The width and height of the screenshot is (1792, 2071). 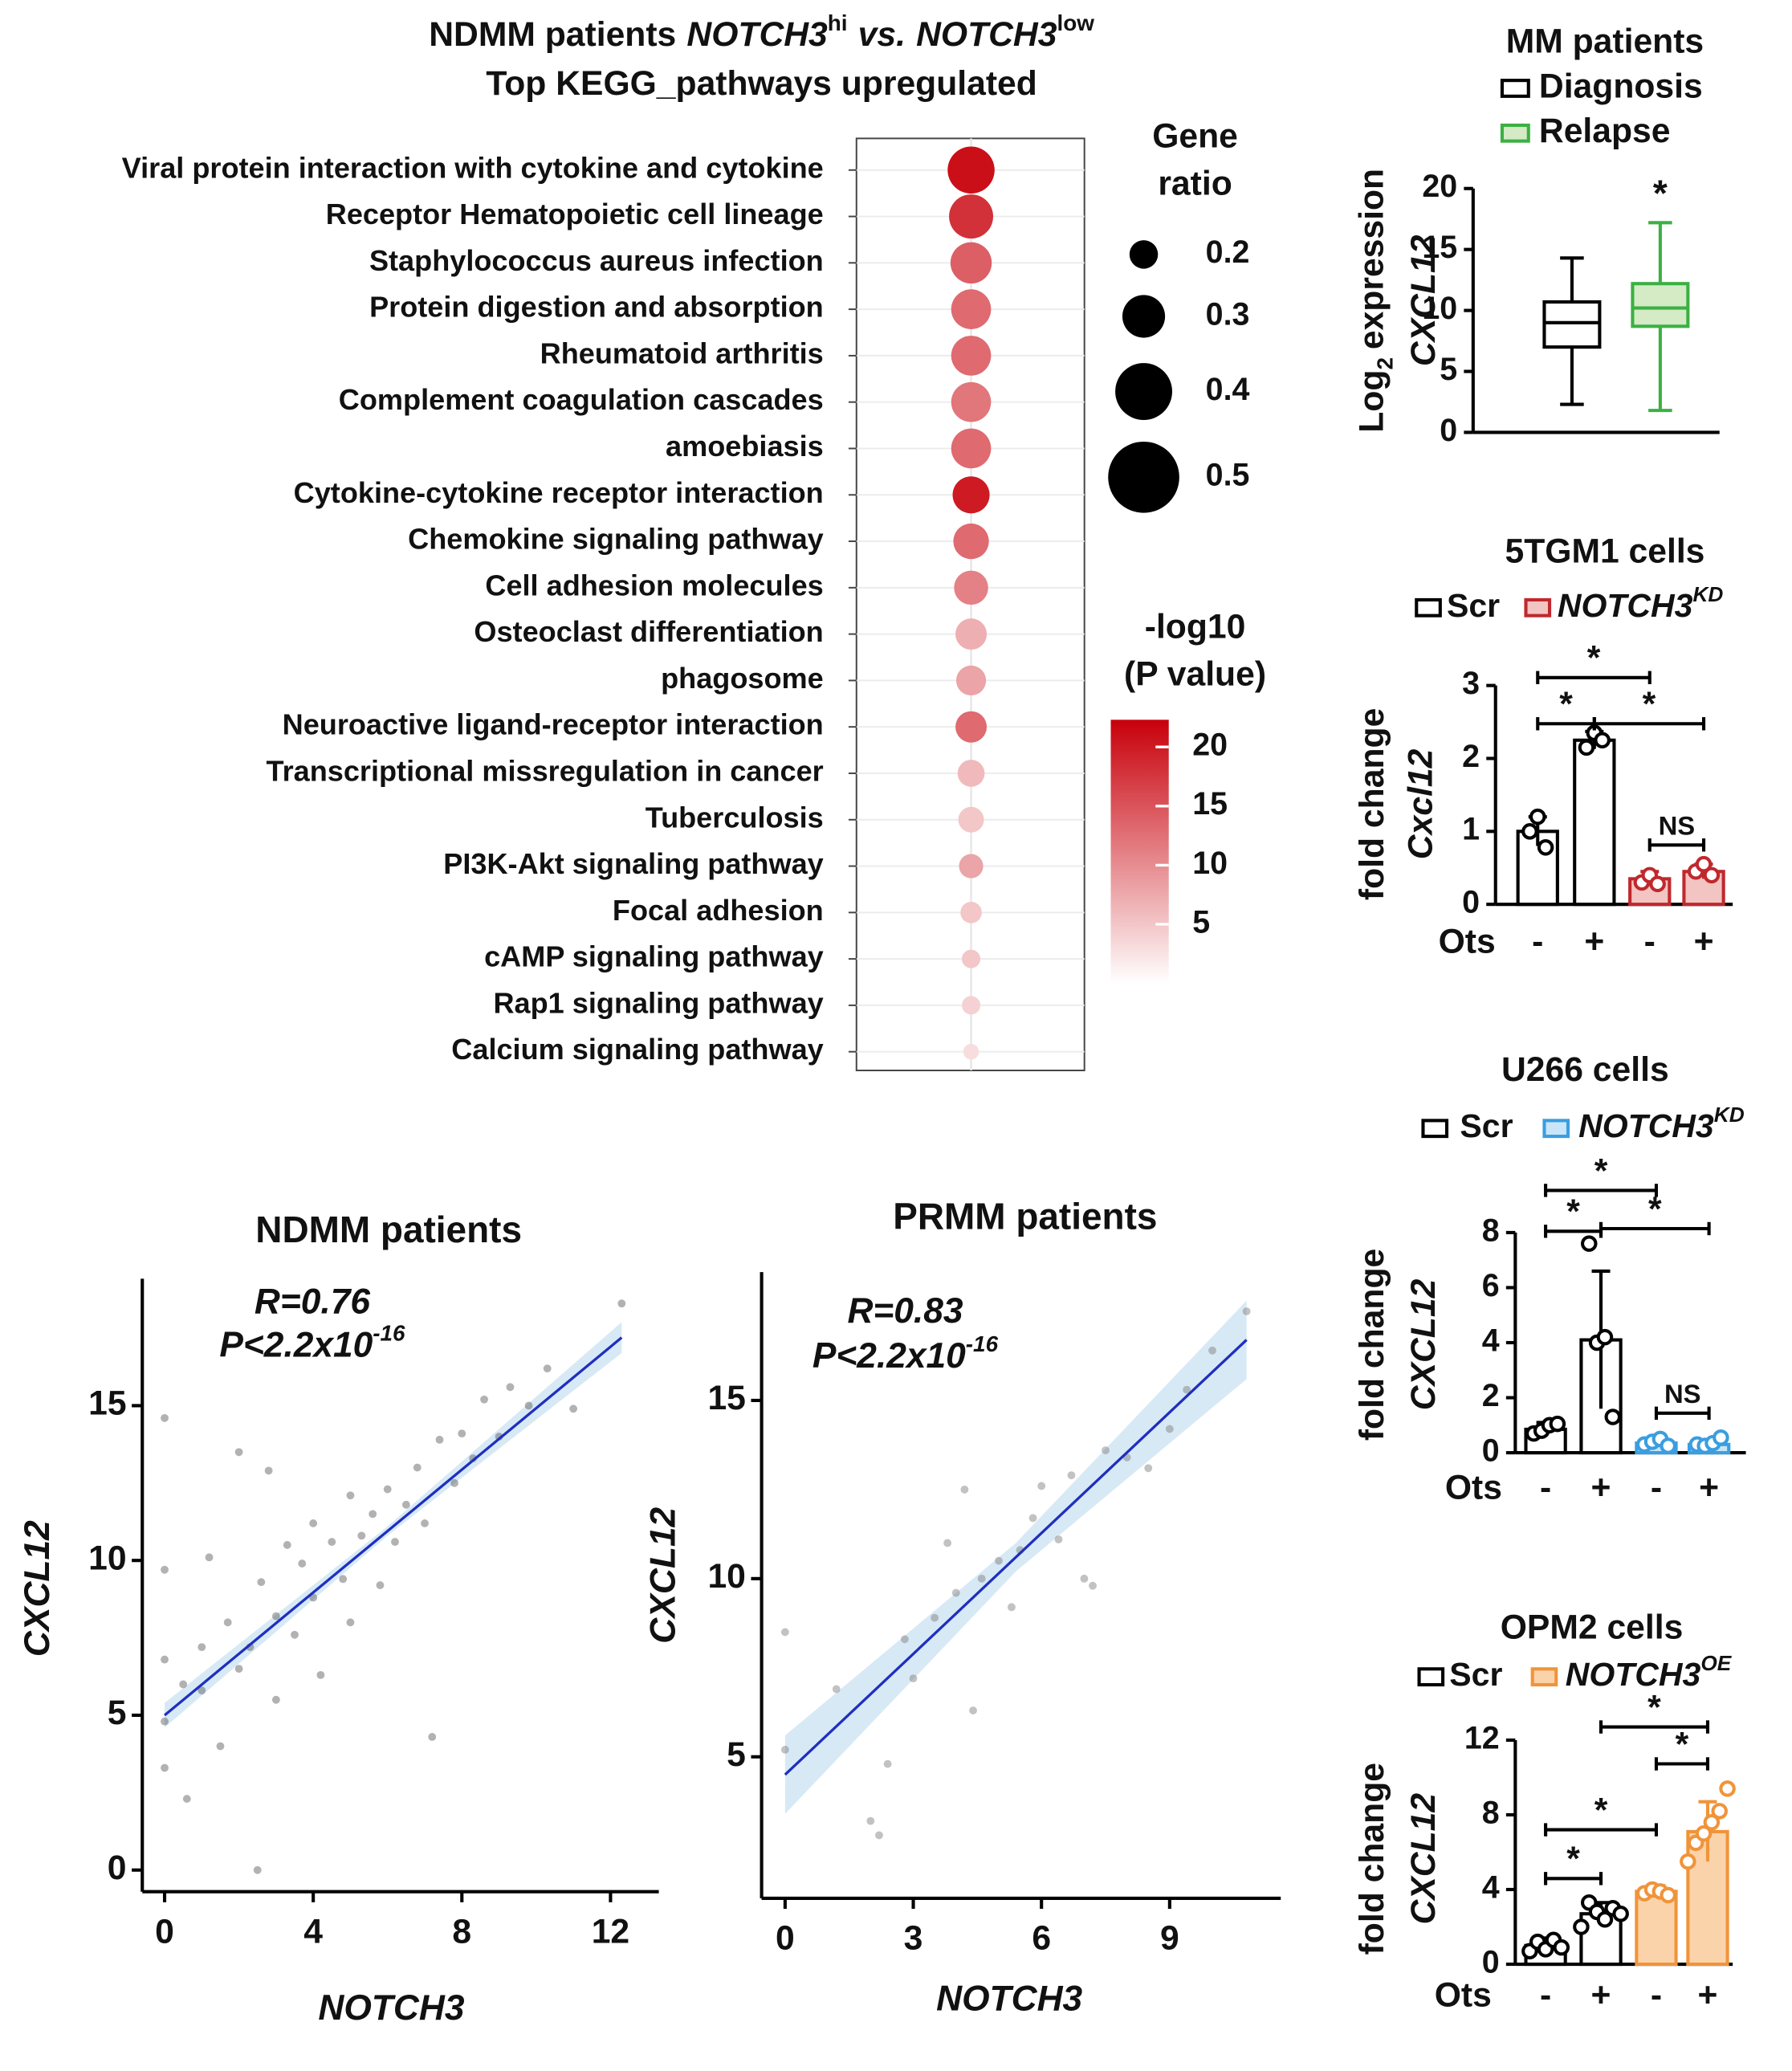 What do you see at coordinates (1228, 389) in the screenshot?
I see `size-legend-label: 0.4` at bounding box center [1228, 389].